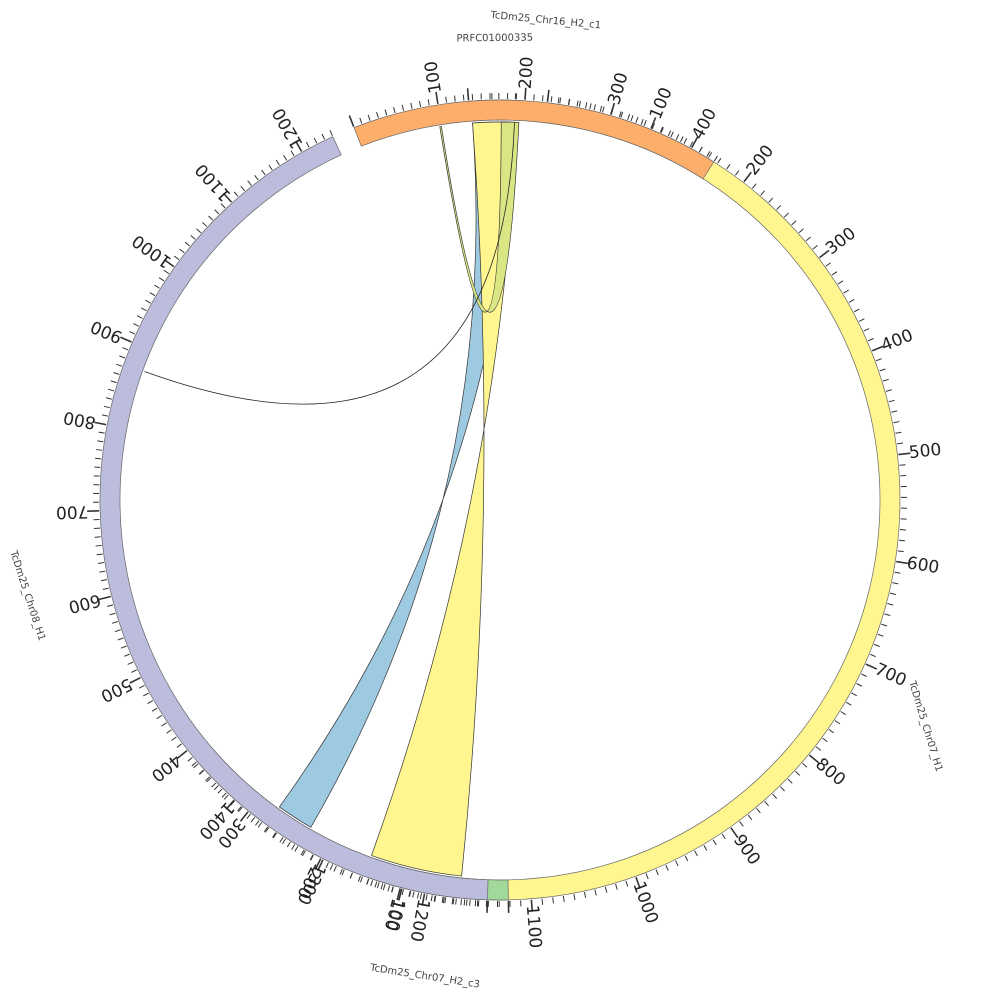 The width and height of the screenshot is (1000, 1000). I want to click on tick-label-chr08h1: 600, so click(84, 602).